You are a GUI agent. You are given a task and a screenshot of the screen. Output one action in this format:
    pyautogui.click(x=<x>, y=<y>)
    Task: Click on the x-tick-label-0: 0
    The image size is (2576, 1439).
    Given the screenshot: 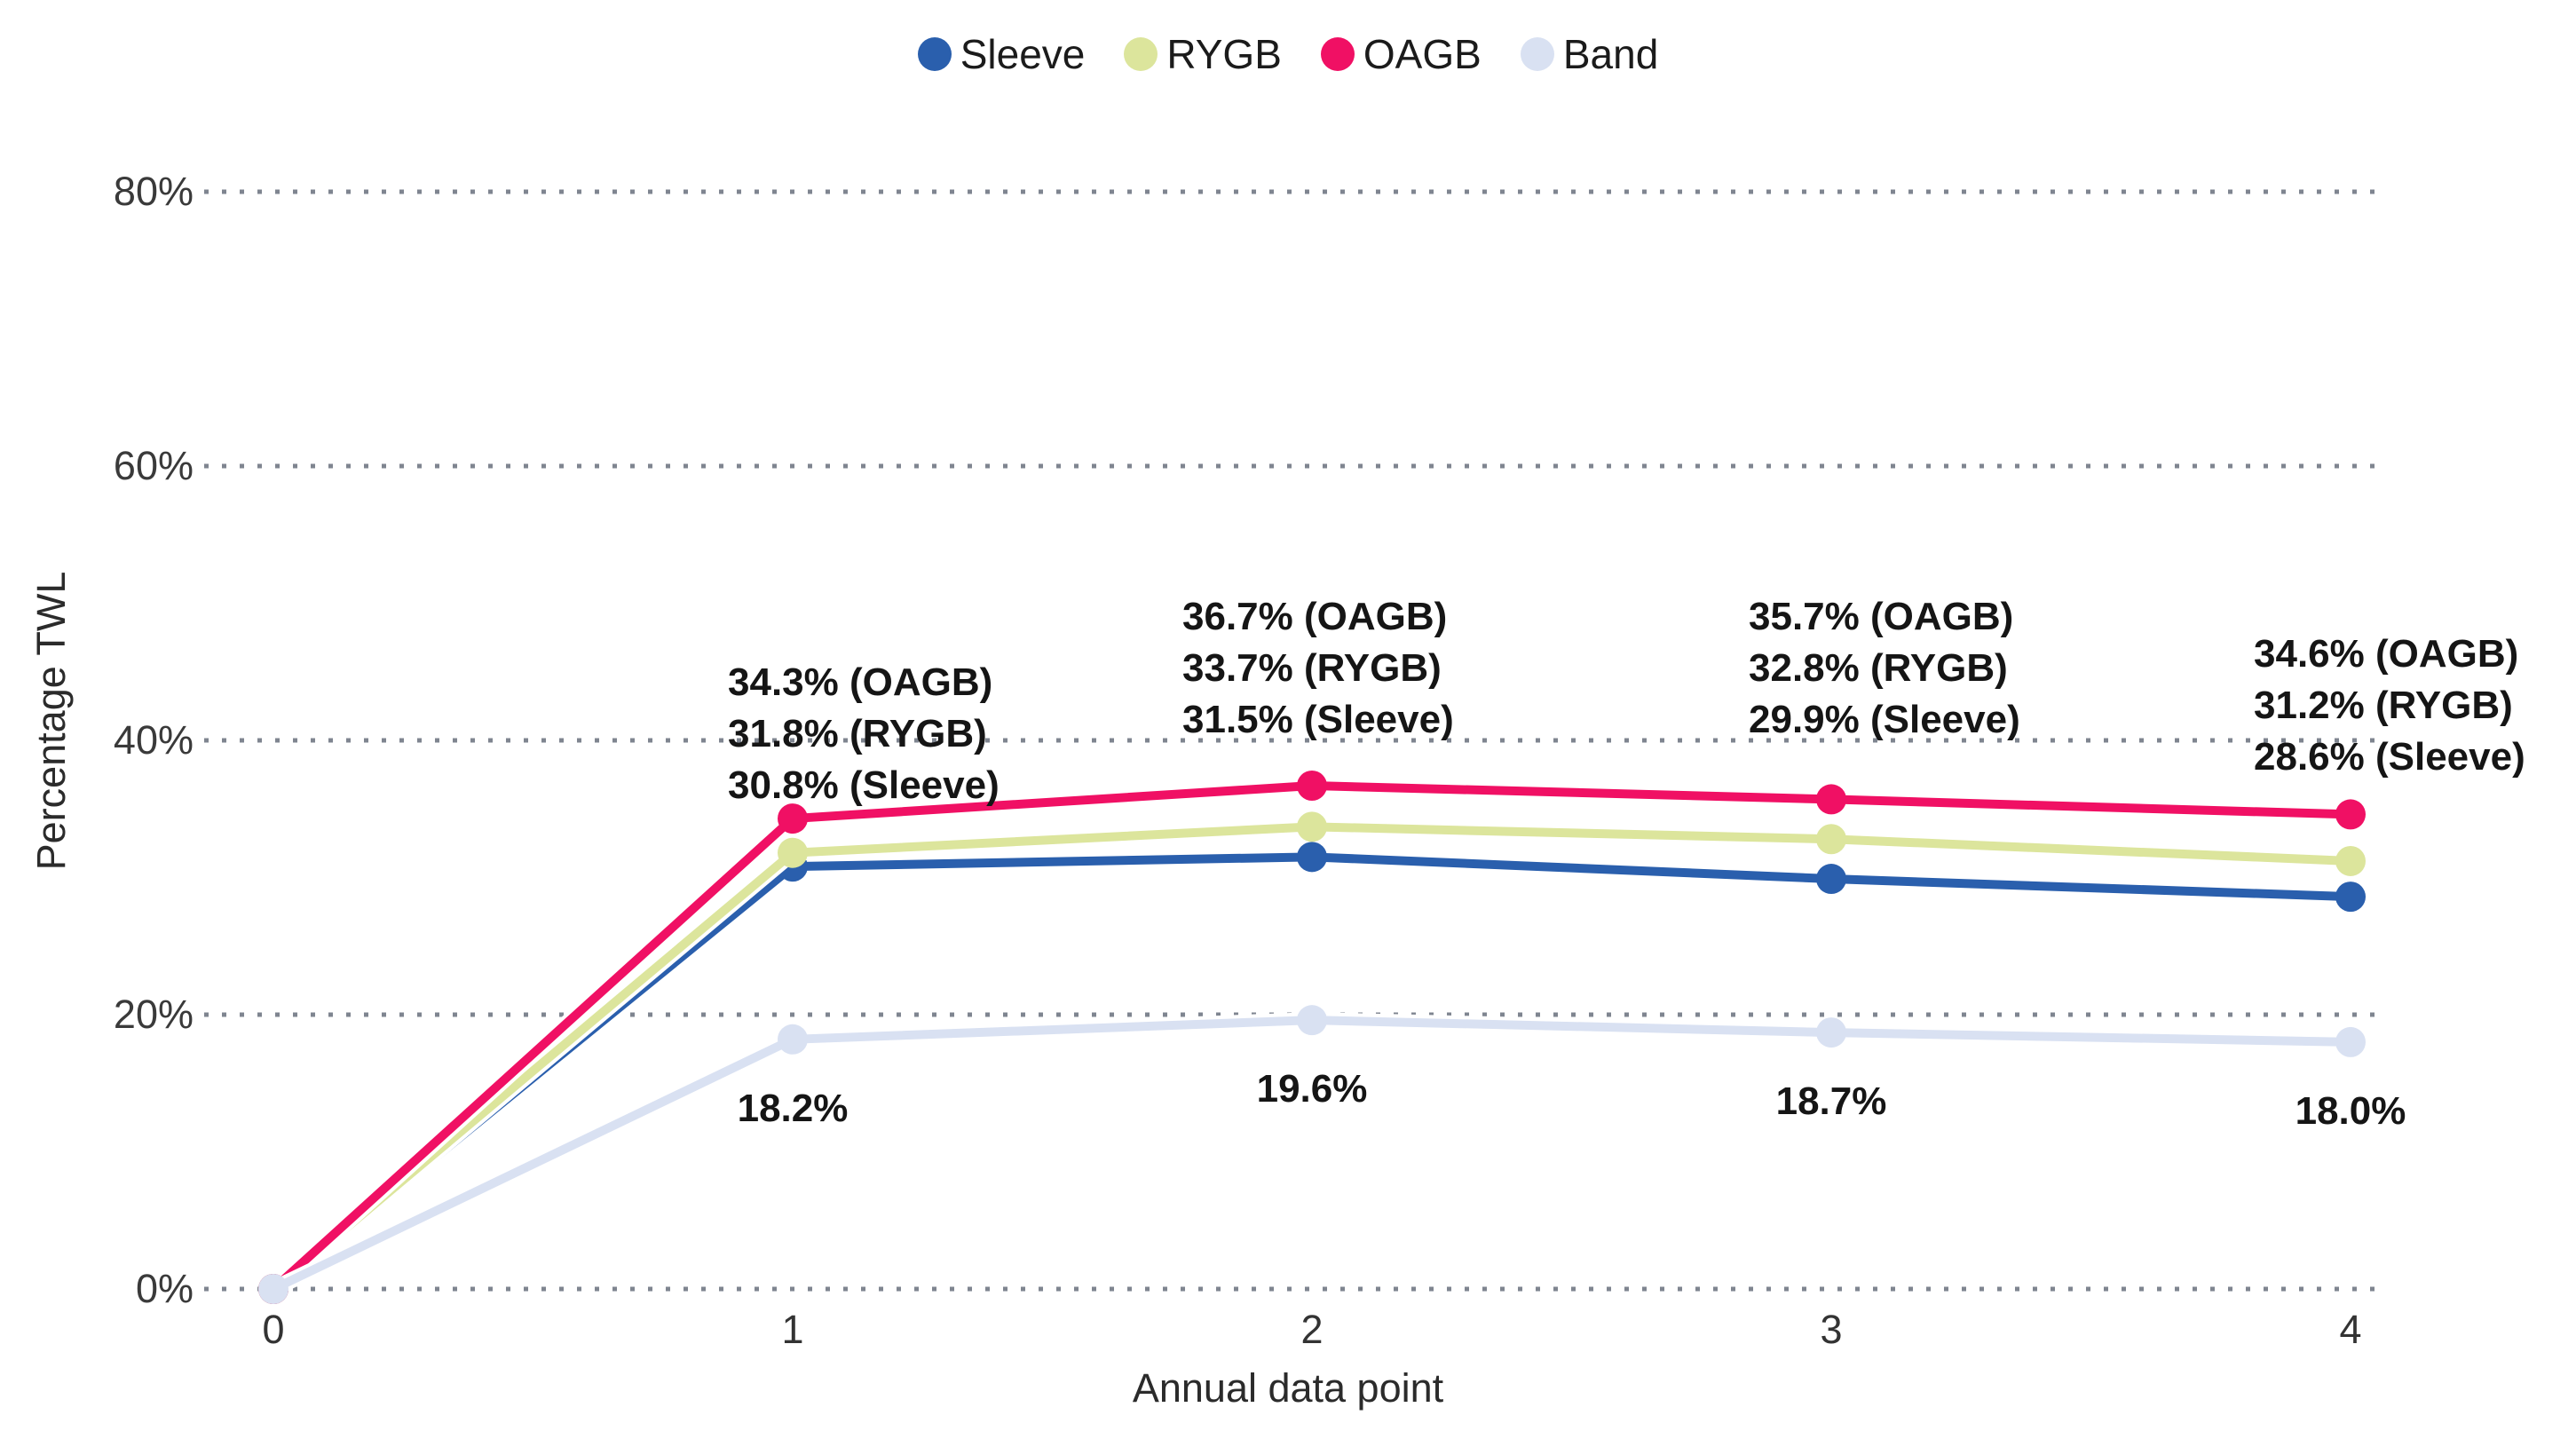 What is the action you would take?
    pyautogui.click(x=273, y=1329)
    